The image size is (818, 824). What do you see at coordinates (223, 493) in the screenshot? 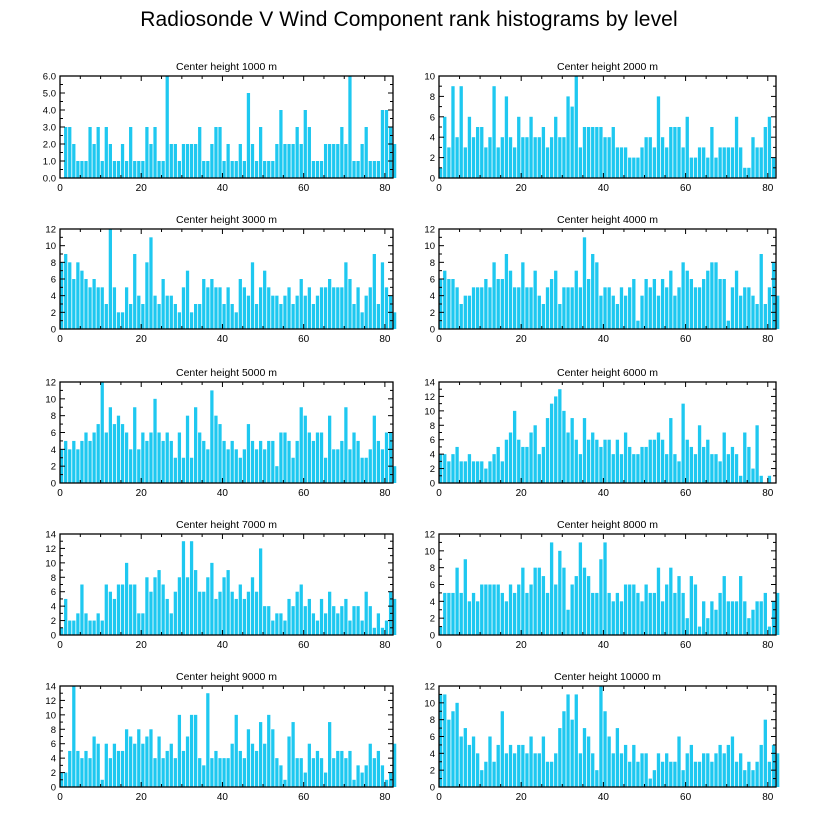
I see `x-tick-label: 40` at bounding box center [223, 493].